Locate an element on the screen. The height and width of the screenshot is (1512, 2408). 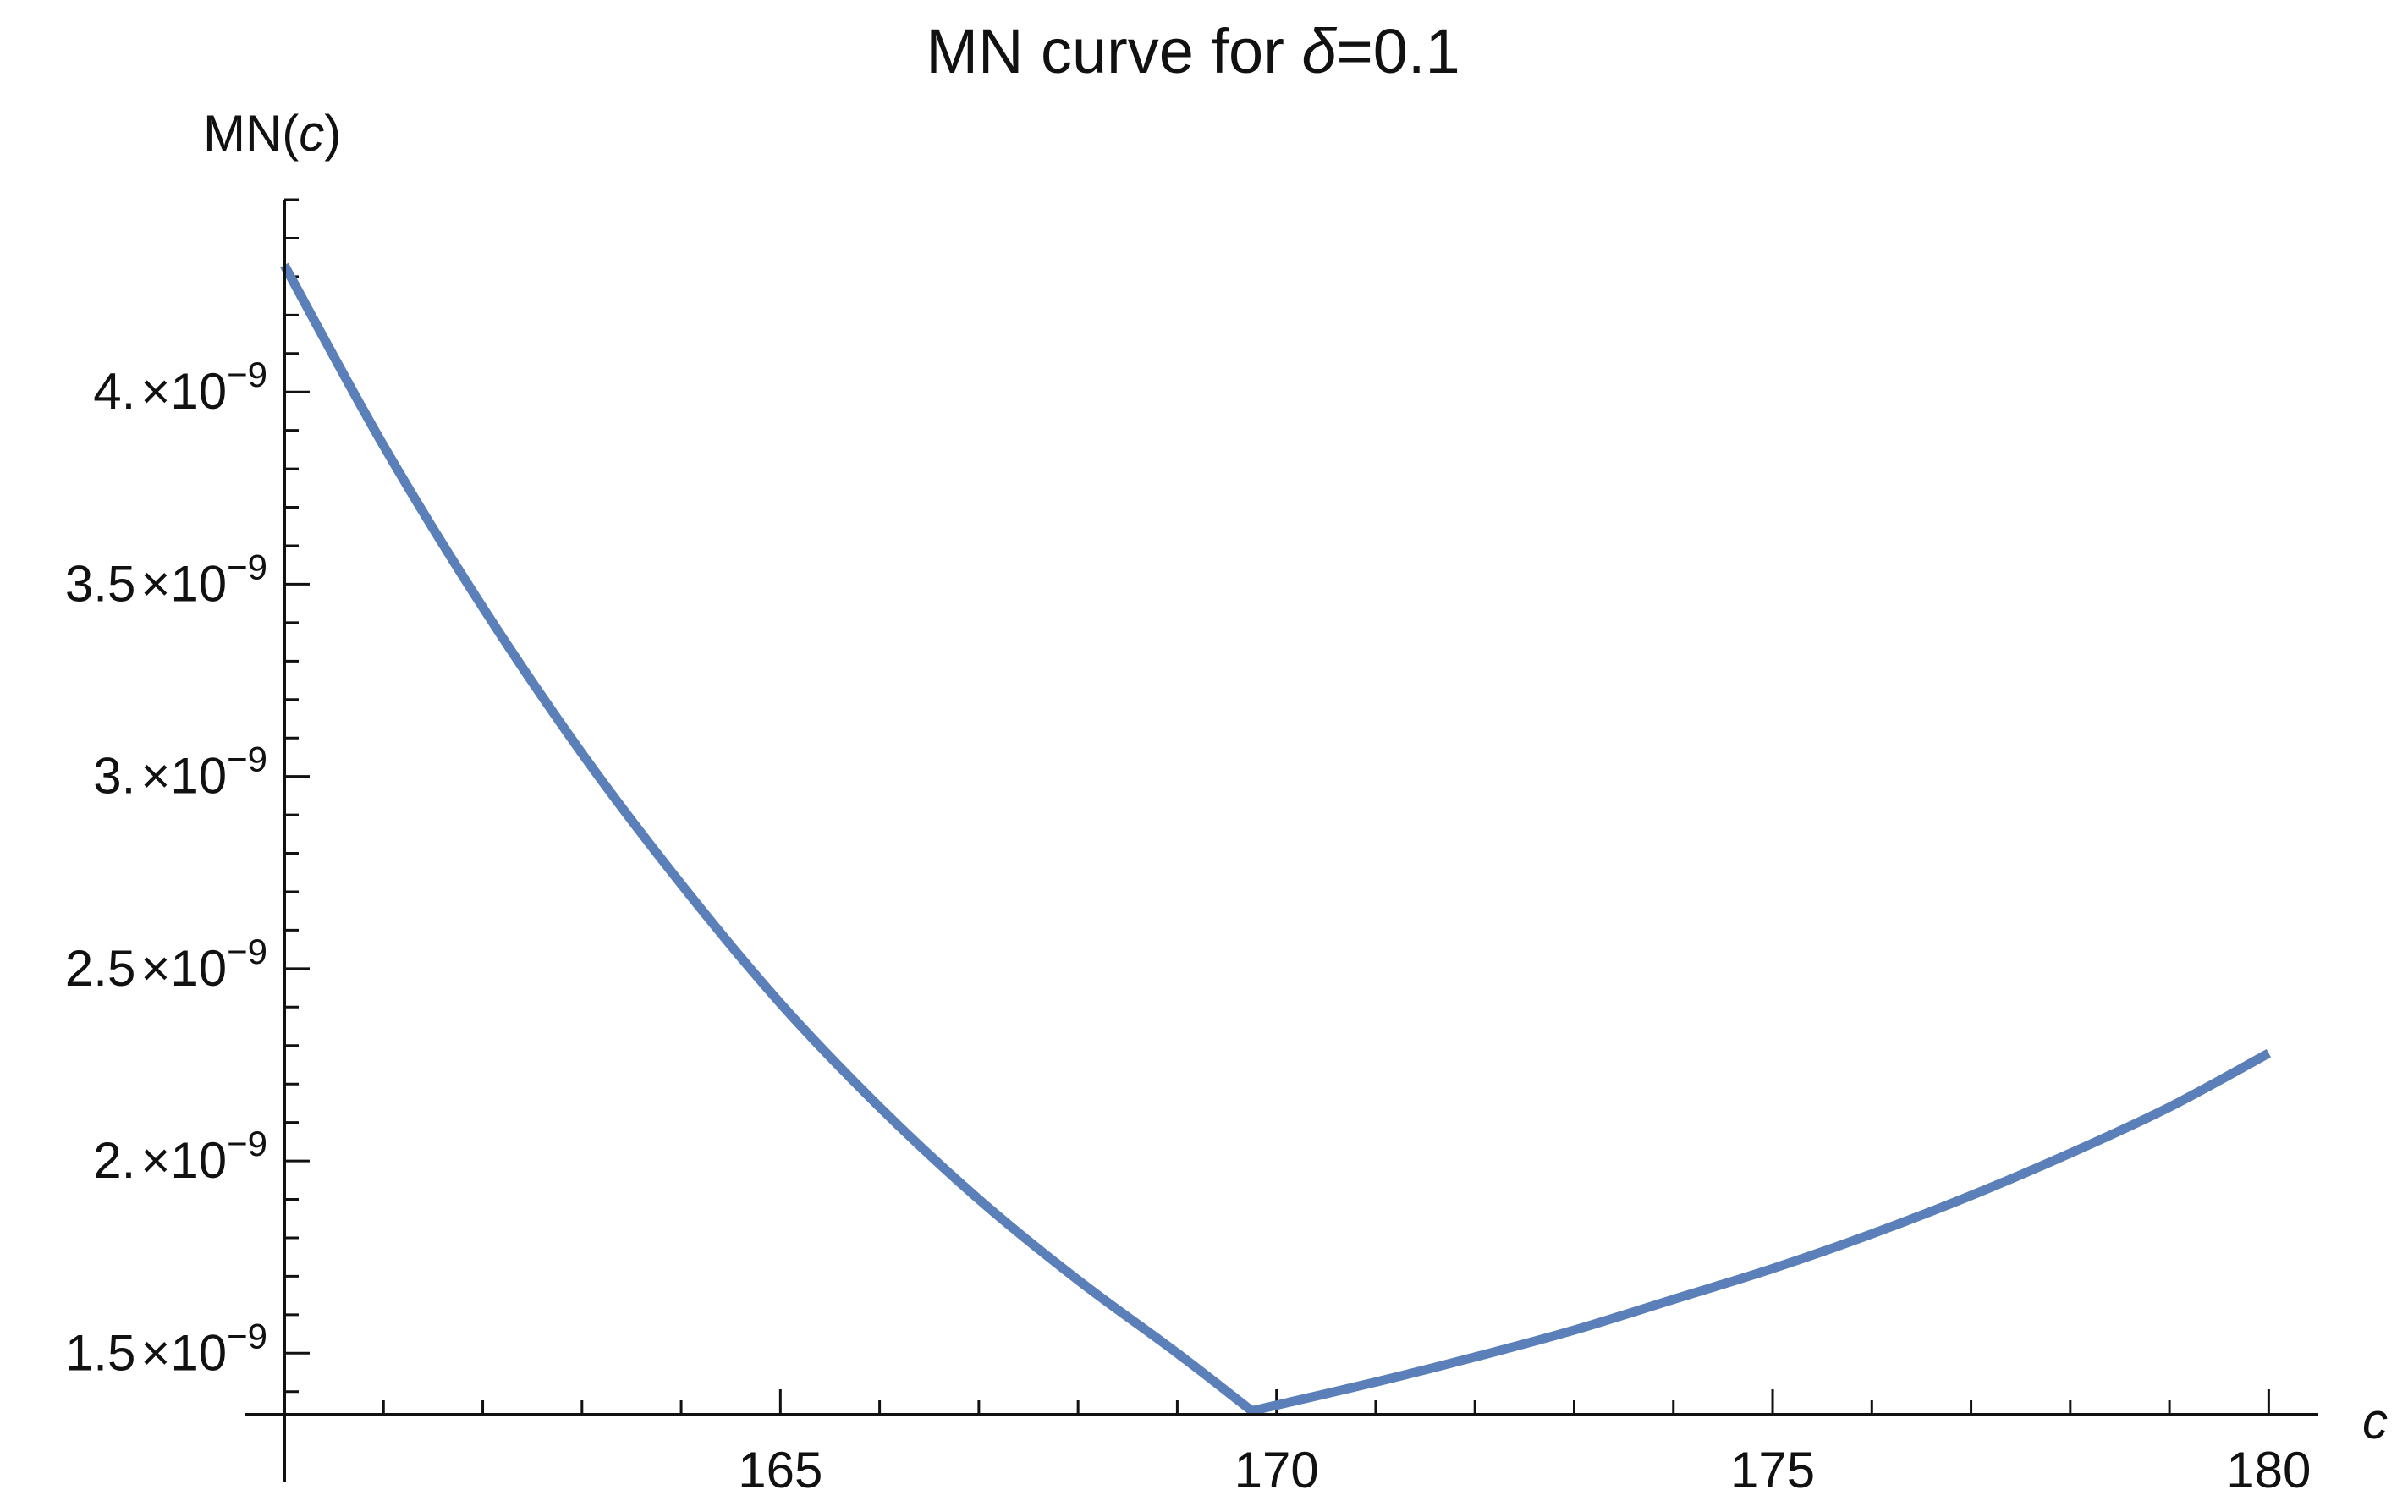
y-tick-mantissa: 1.5 is located at coordinates (100, 1353).